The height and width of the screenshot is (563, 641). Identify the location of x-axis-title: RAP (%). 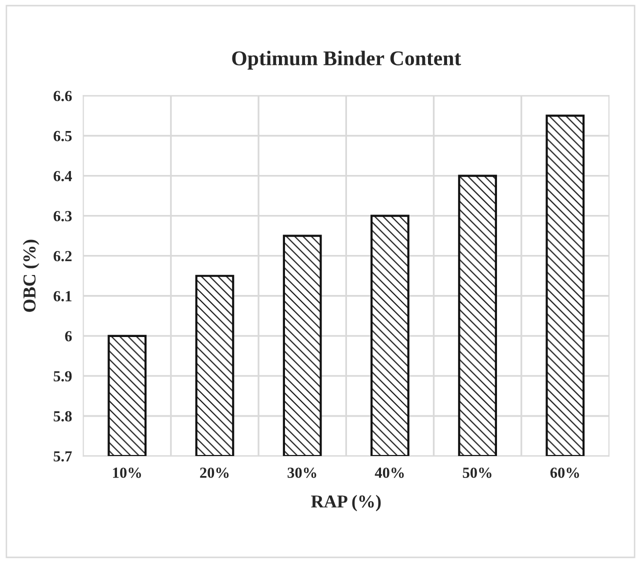
(346, 503).